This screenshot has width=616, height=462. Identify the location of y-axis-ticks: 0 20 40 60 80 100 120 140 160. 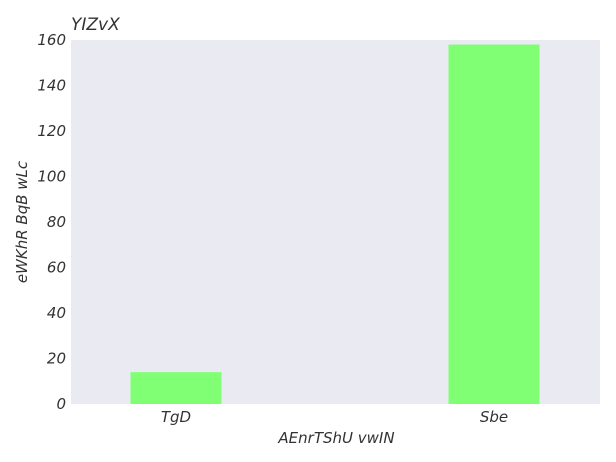
(51, 222).